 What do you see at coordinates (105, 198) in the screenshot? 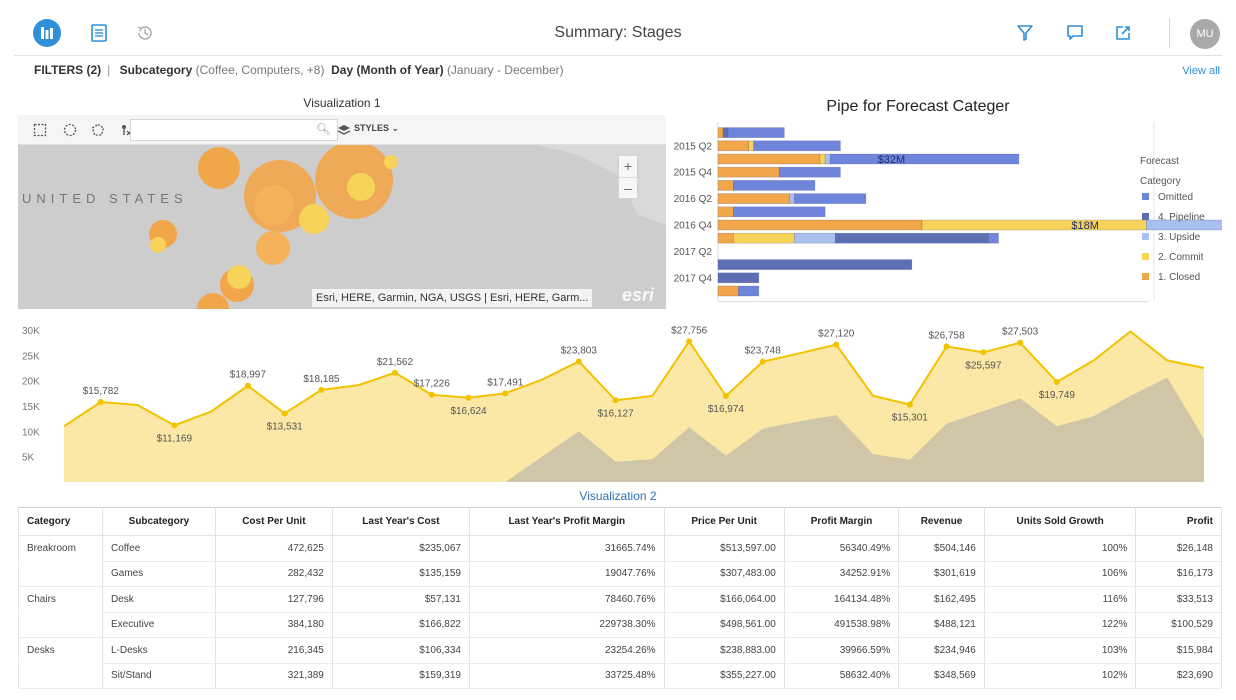
I see `map-country-label: UNITED STATES` at bounding box center [105, 198].